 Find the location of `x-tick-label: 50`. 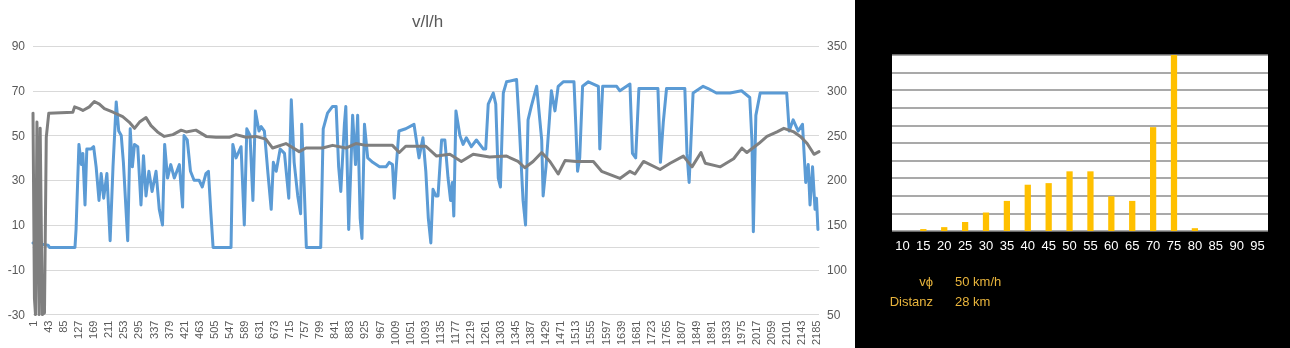

x-tick-label: 50 is located at coordinates (1069, 245).